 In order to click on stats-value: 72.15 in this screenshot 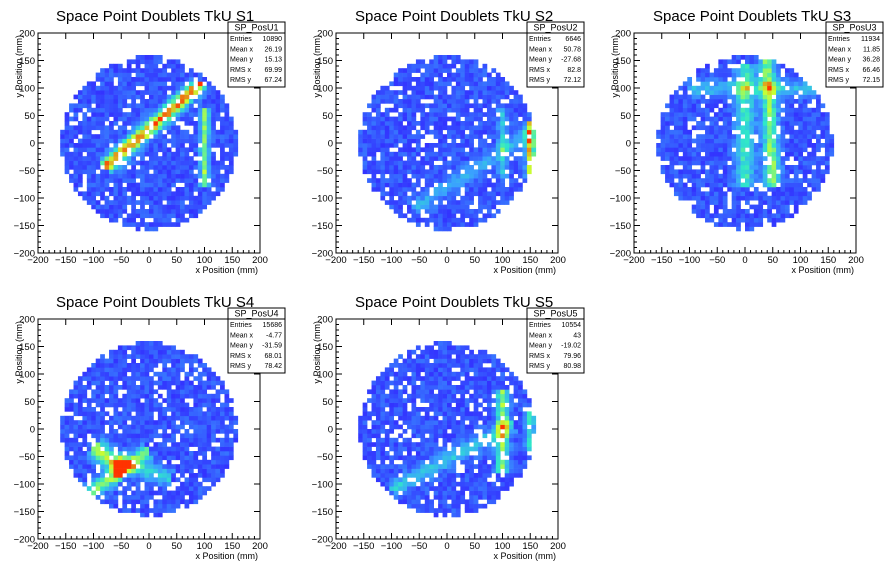, I will do `click(871, 80)`.